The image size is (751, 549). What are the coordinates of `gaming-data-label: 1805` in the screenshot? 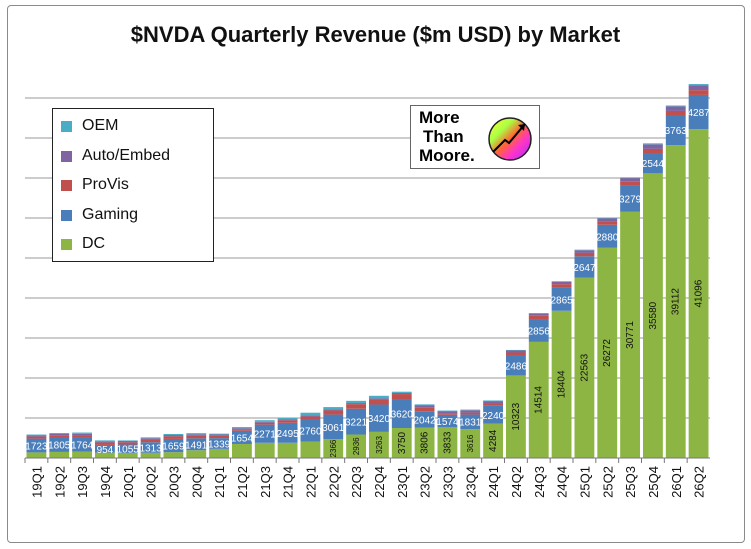 It's located at (59, 446).